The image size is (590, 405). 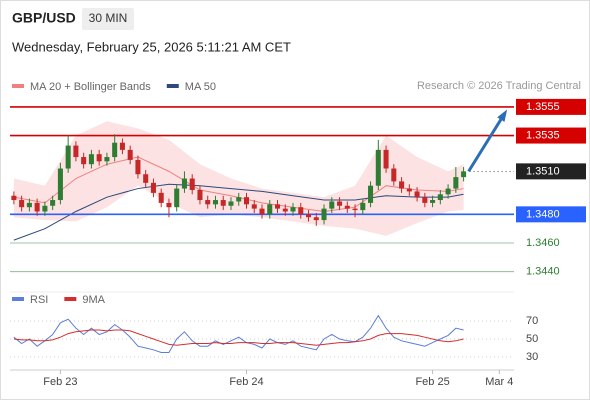 I want to click on y-tick-label: 50, so click(x=532, y=339).